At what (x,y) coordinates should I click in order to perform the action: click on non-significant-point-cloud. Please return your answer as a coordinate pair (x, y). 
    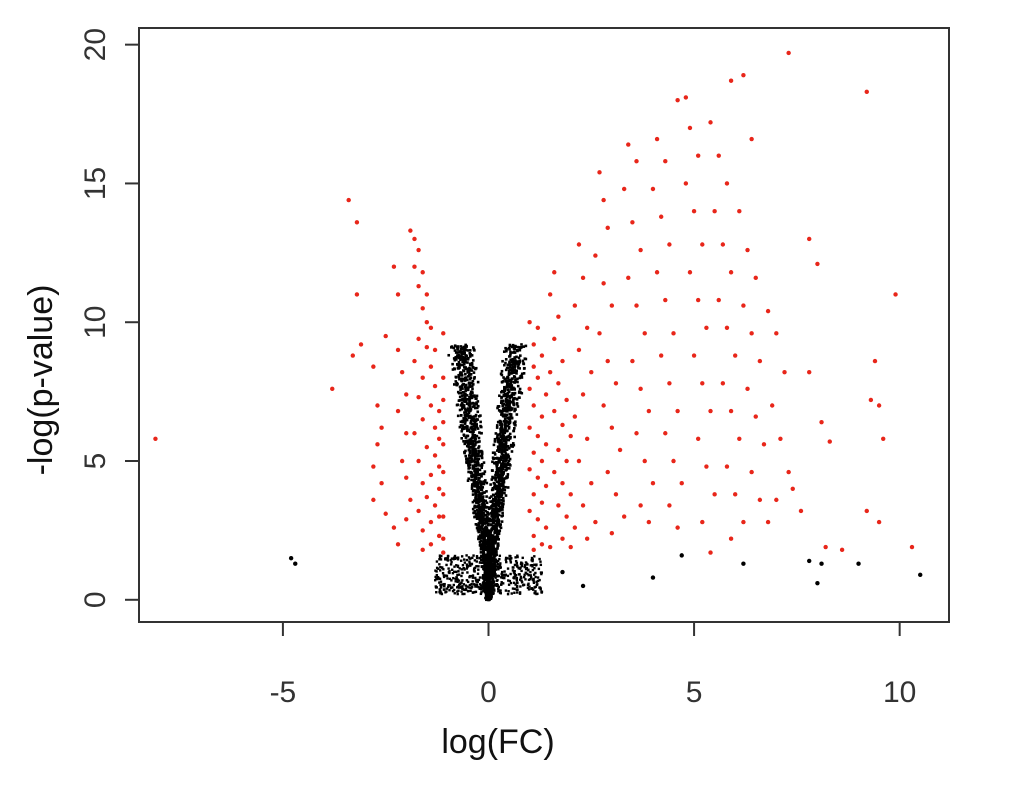
    Looking at the image, I should click on (489, 472).